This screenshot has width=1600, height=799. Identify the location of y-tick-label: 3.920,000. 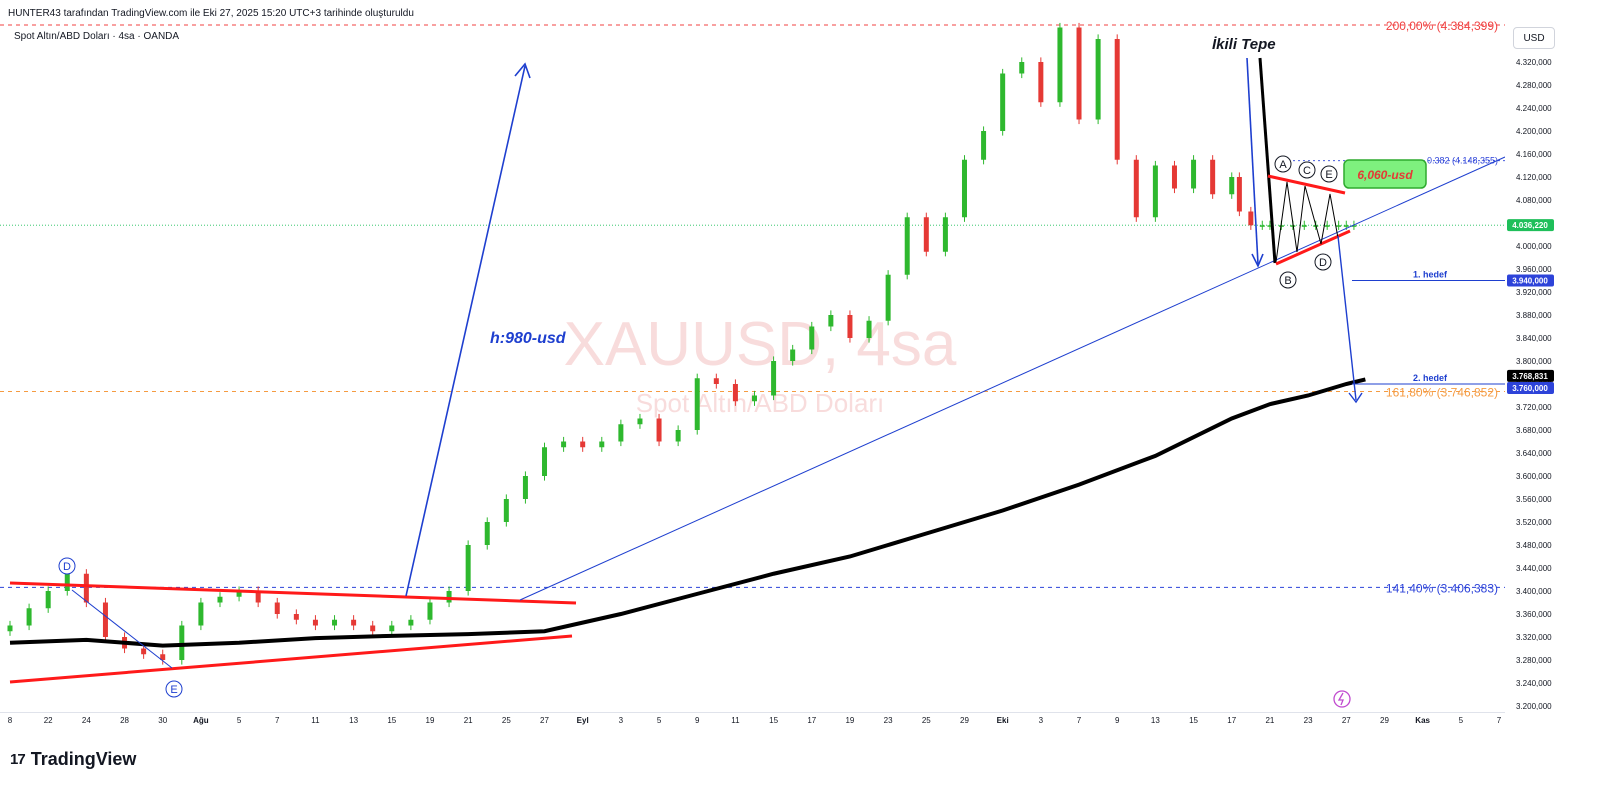
(1534, 292).